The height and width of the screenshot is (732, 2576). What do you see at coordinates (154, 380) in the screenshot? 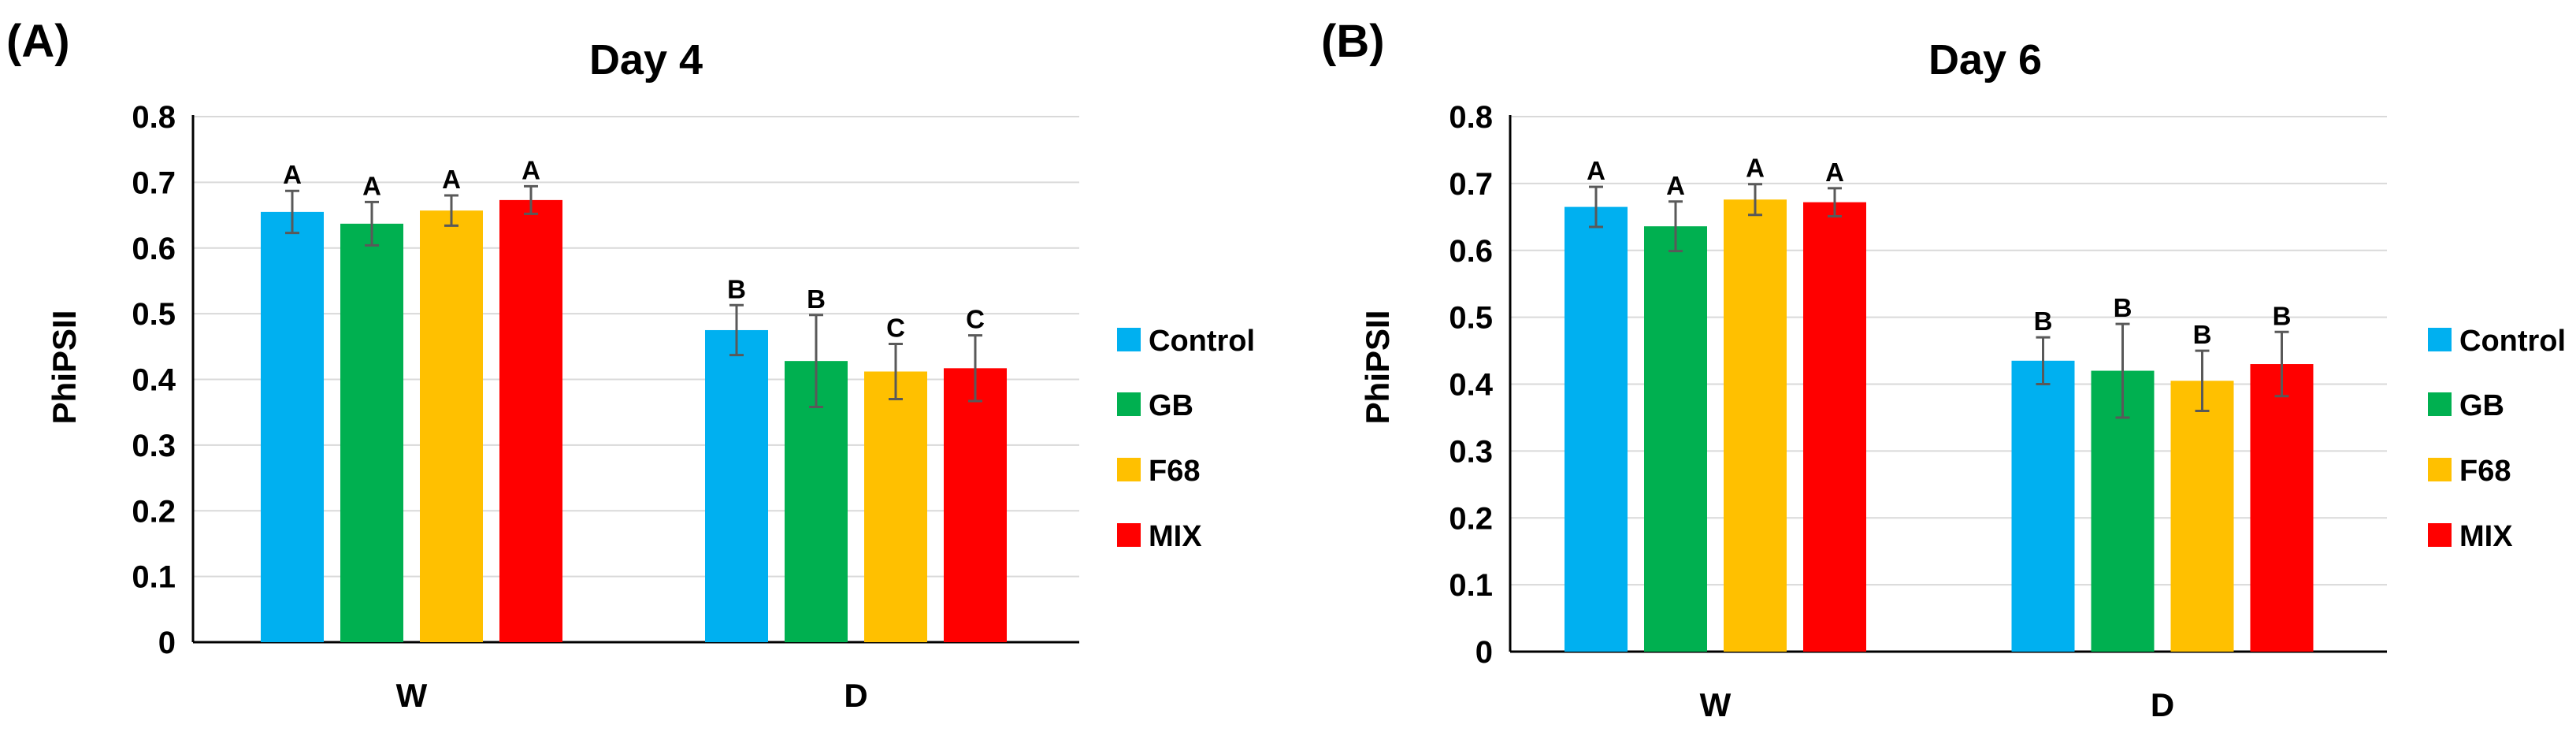
I see `y-tick-label-a: 0.4` at bounding box center [154, 380].